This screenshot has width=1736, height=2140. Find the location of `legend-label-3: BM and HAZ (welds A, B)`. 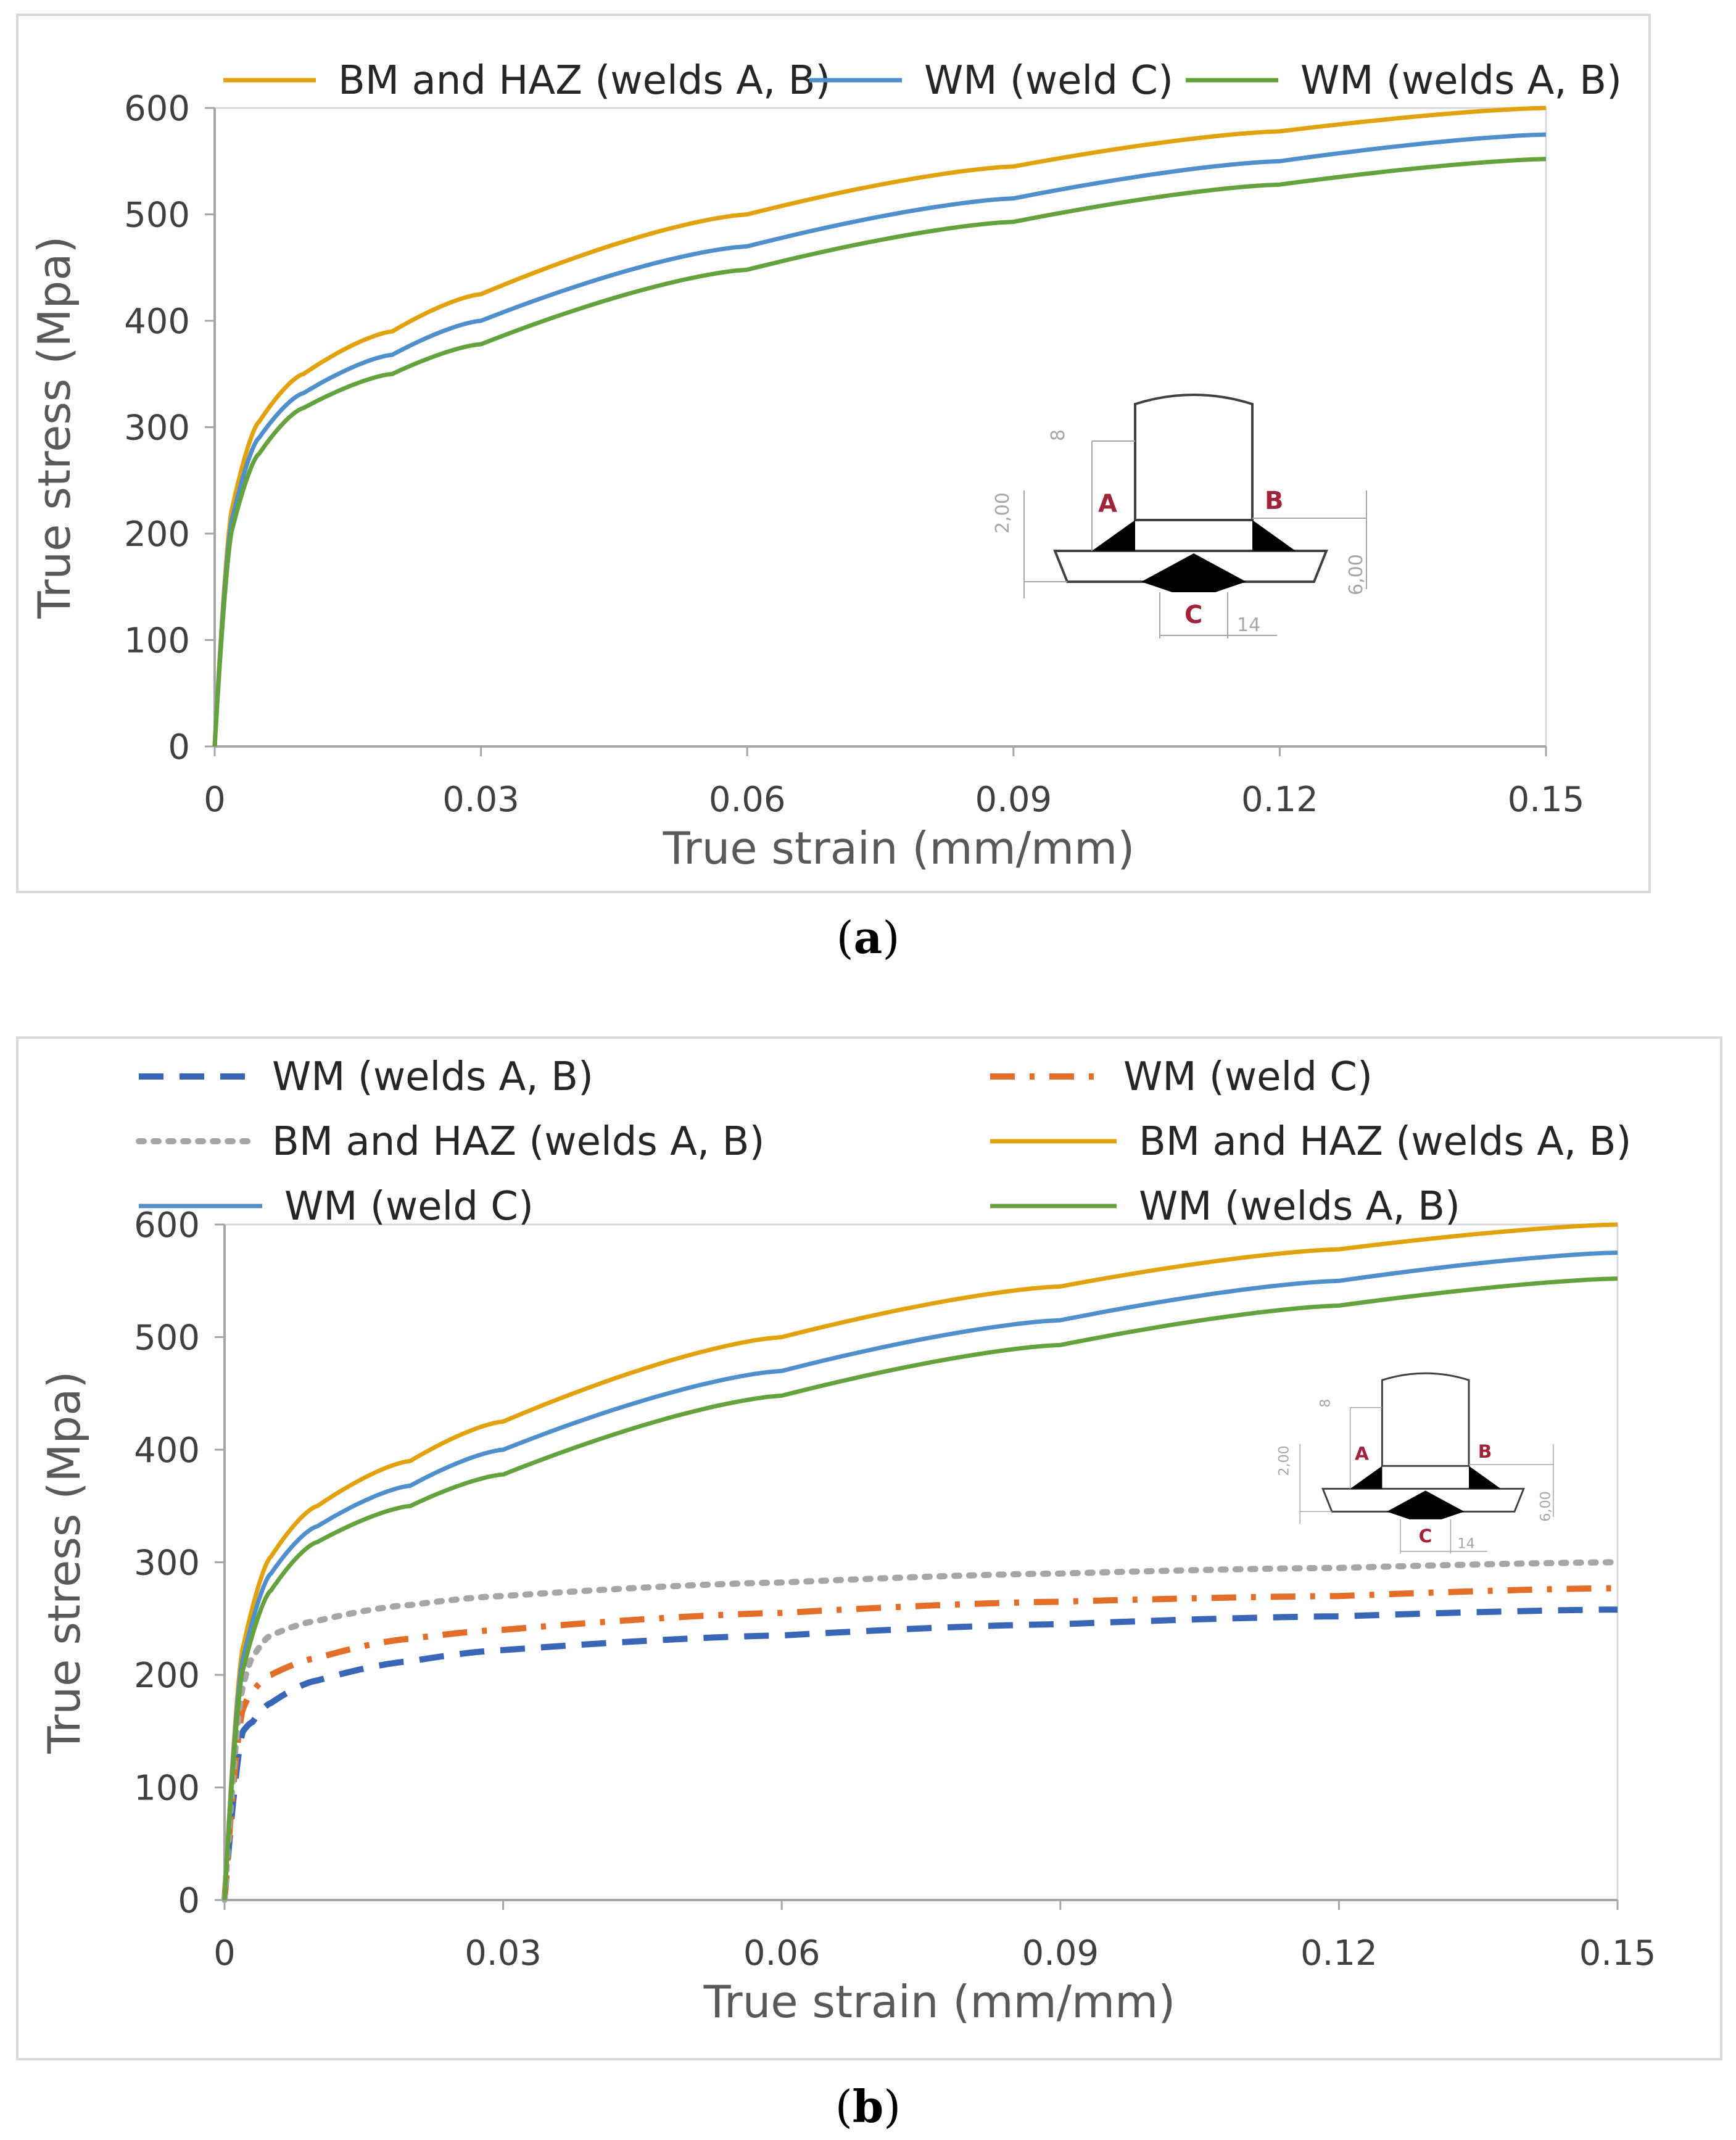

legend-label-3: BM and HAZ (welds A, B) is located at coordinates (518, 1142).